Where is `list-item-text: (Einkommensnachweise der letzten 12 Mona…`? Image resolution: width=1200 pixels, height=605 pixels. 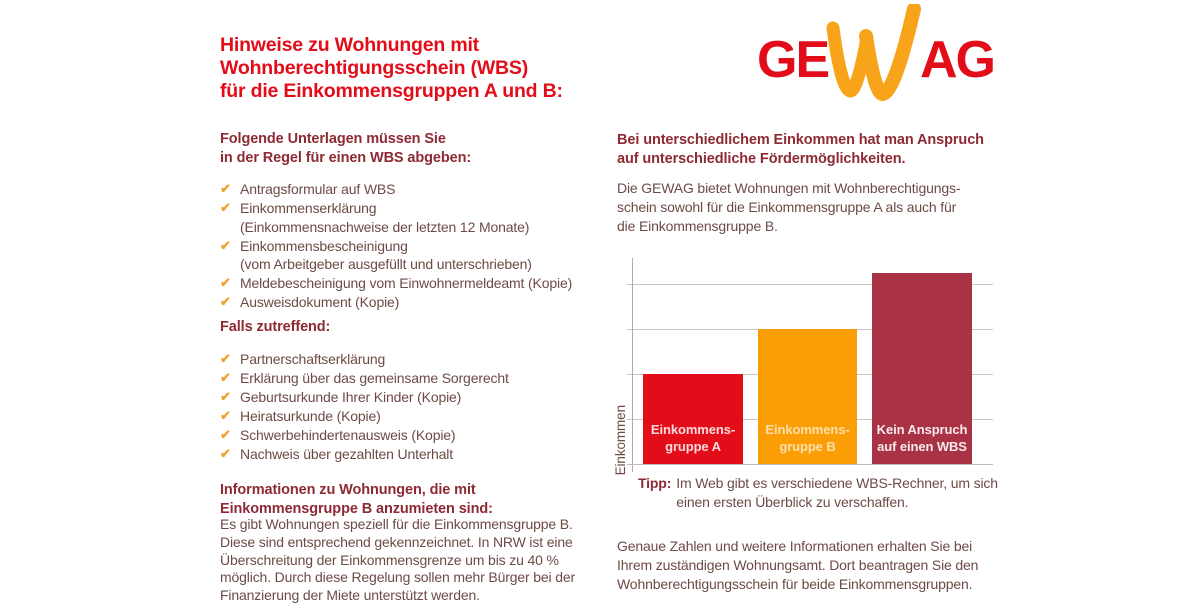 list-item-text: (Einkommensnachweise der letzten 12 Mona… is located at coordinates (385, 226).